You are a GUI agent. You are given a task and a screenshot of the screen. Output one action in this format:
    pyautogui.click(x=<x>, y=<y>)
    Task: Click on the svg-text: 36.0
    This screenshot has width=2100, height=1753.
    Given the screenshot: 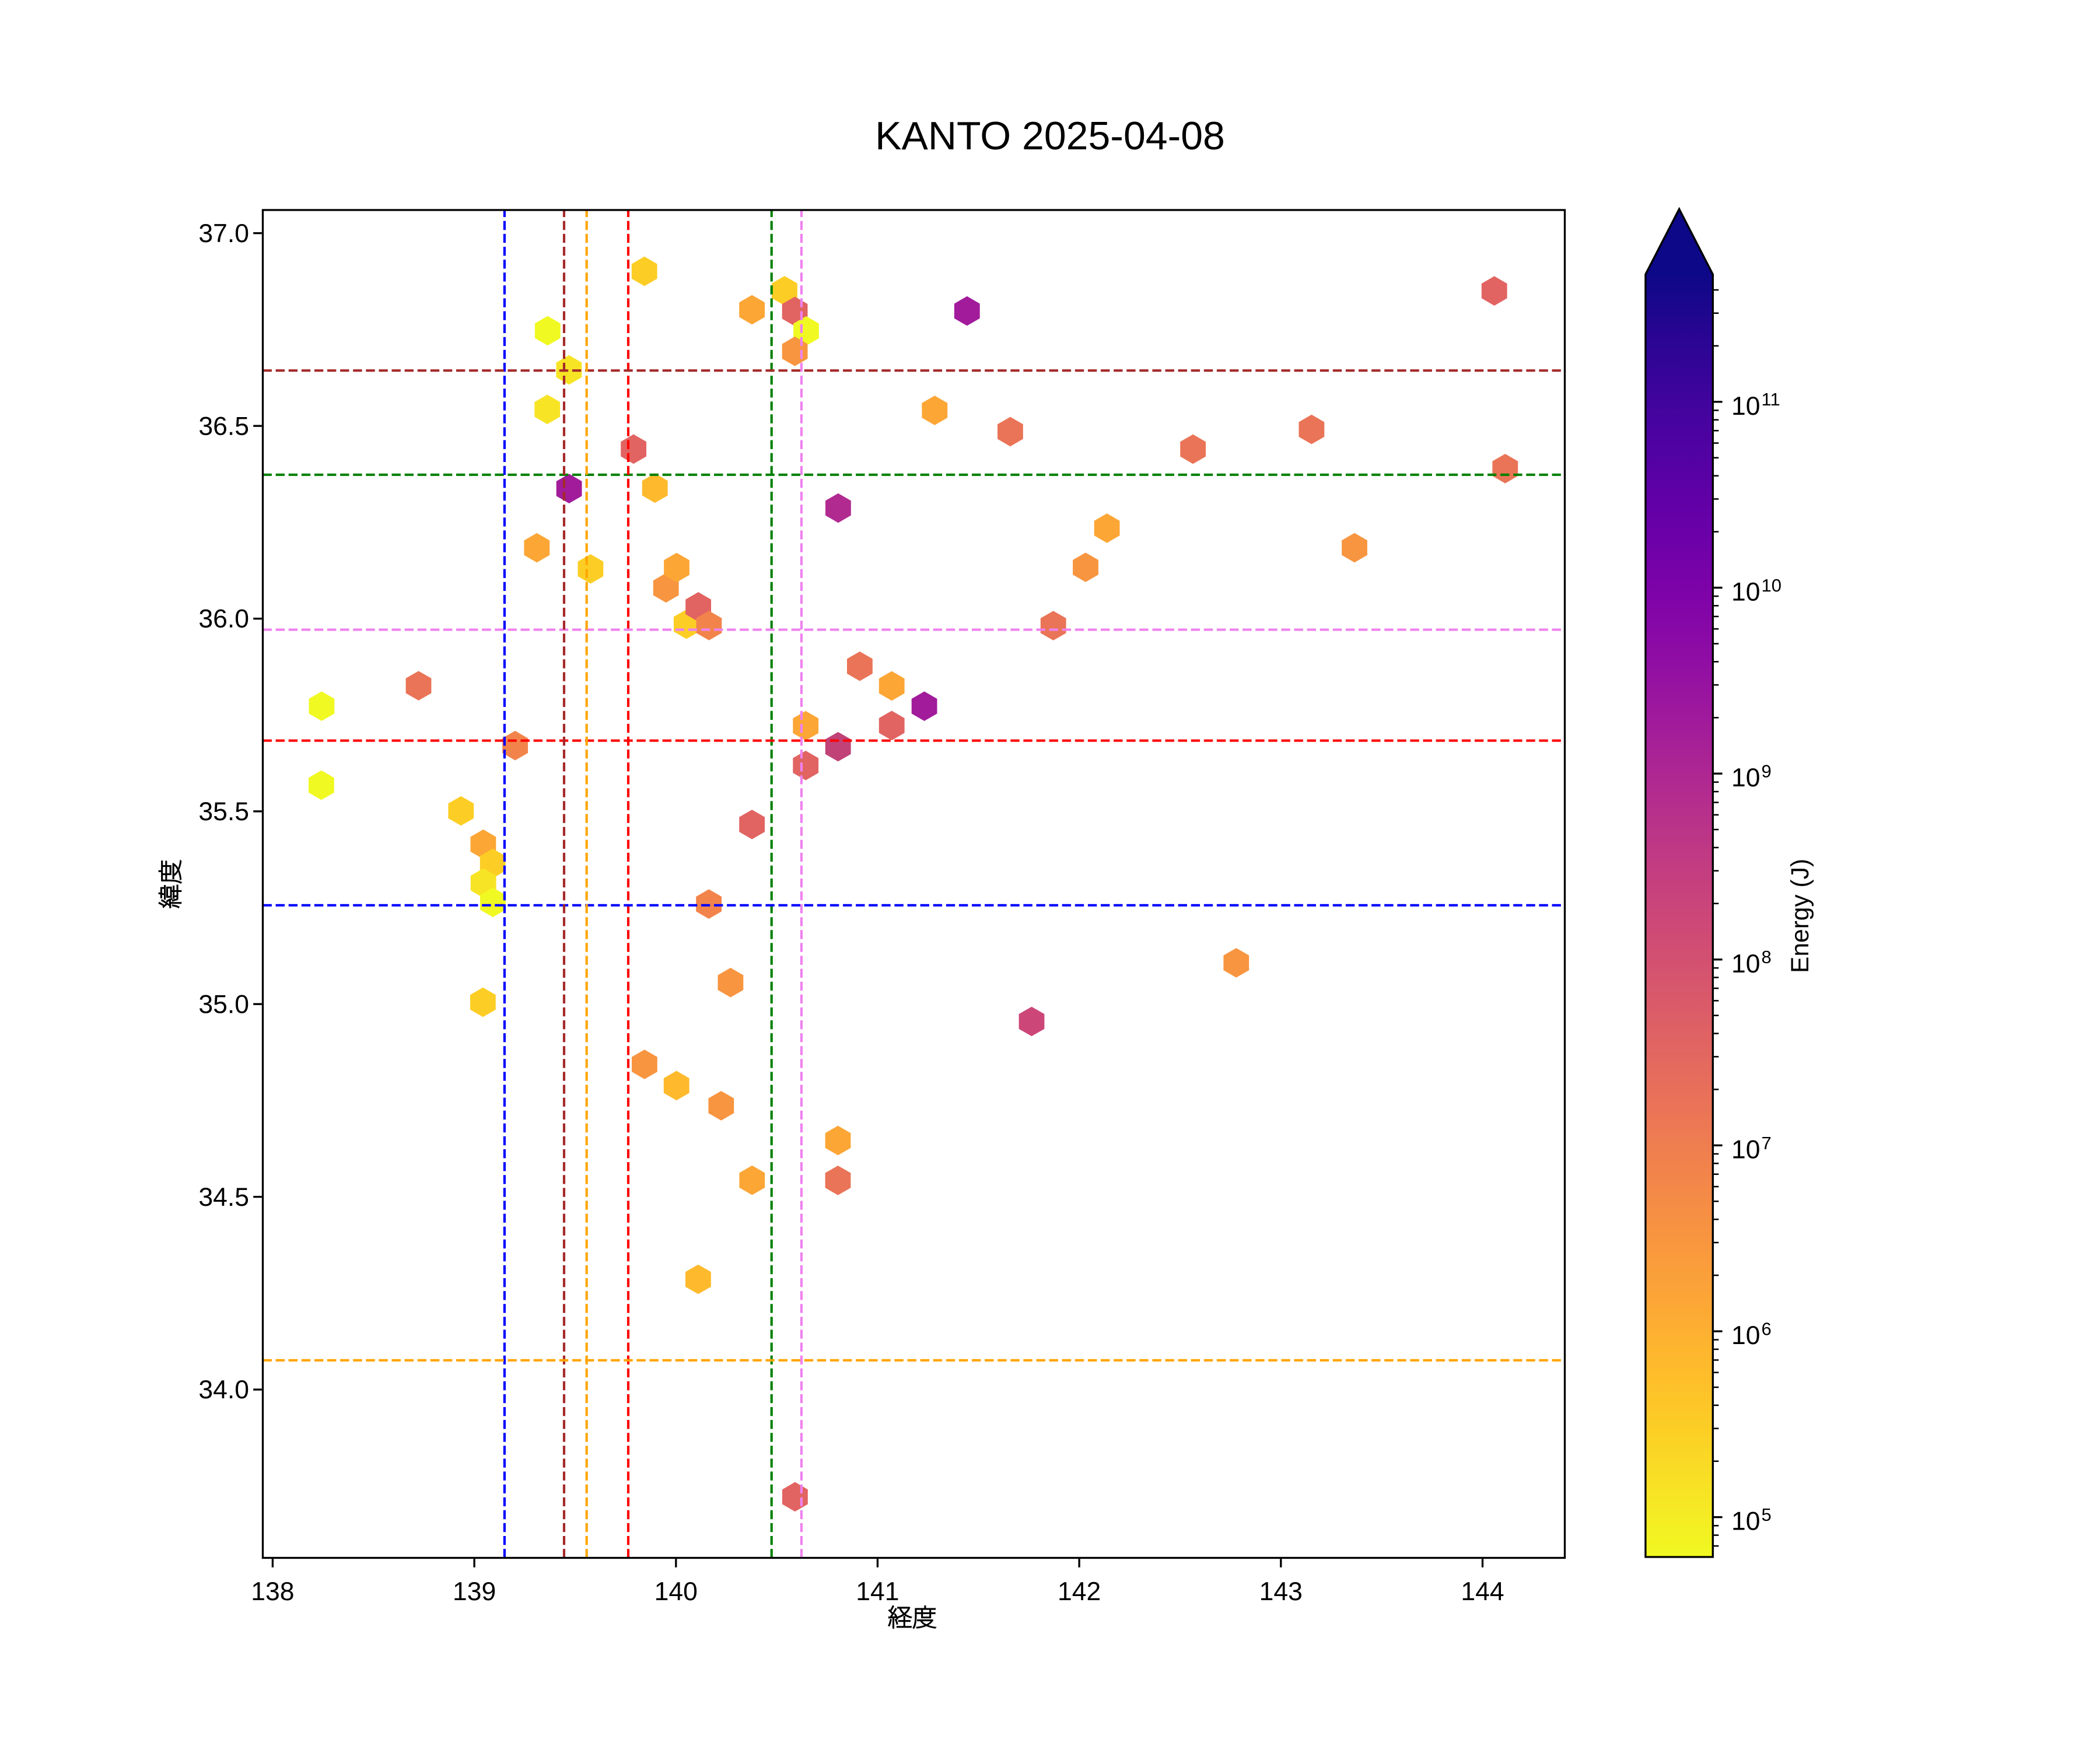 What is the action you would take?
    pyautogui.click(x=223, y=619)
    